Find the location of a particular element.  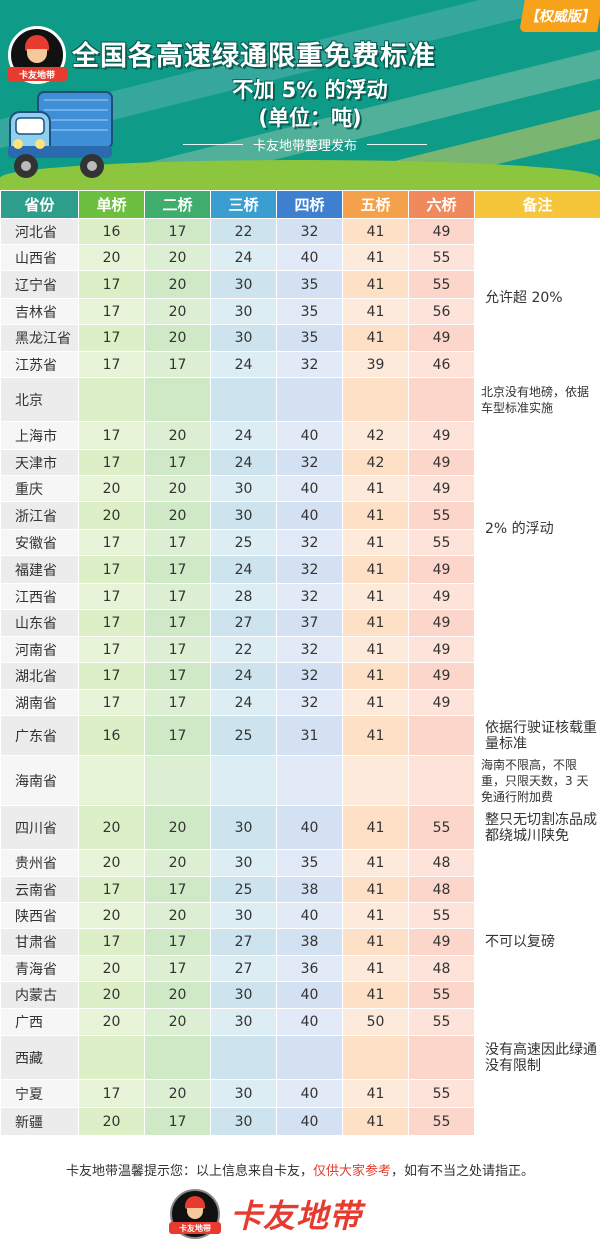

cell-province: 山西省 is located at coordinates (39, 257).